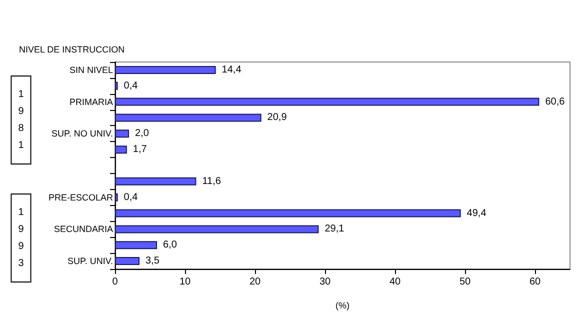 Image resolution: width=585 pixels, height=321 pixels. What do you see at coordinates (395, 282) in the screenshot?
I see `x-tick-label: 40` at bounding box center [395, 282].